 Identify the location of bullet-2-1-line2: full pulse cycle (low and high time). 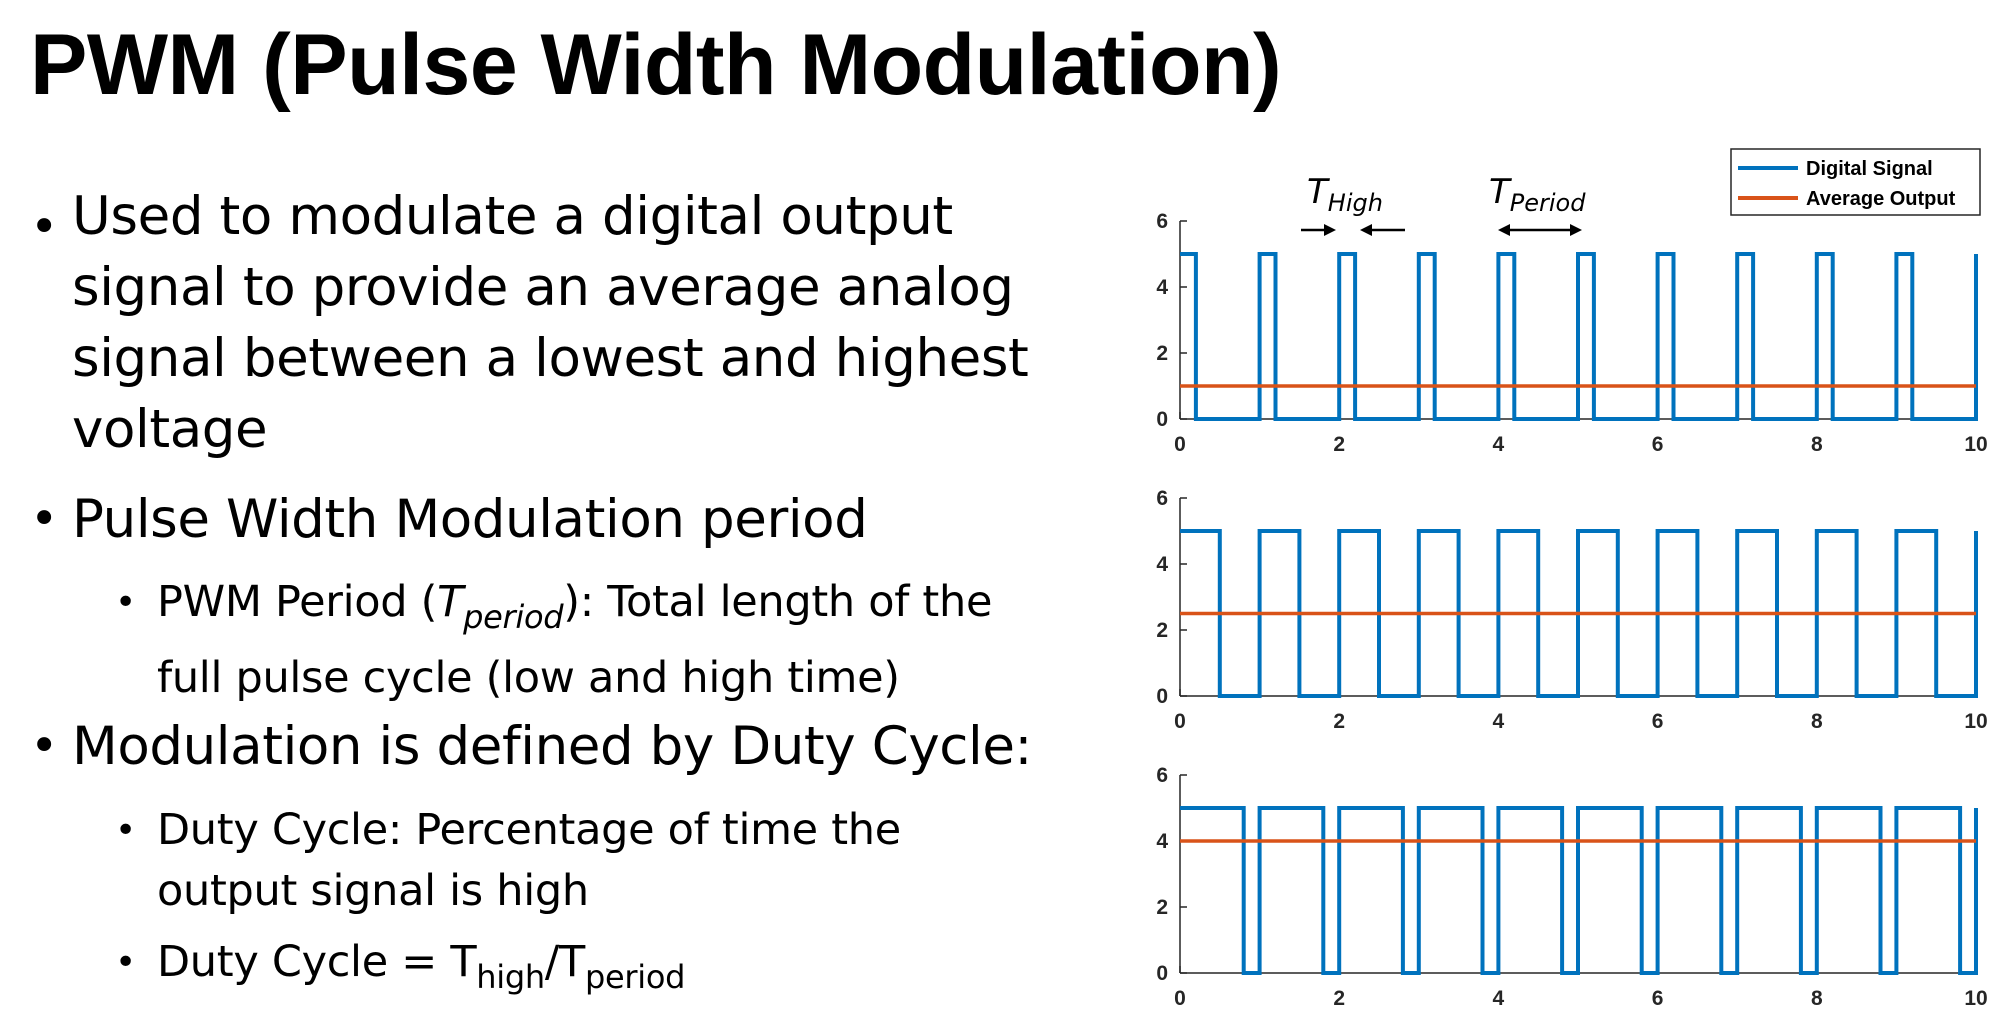
(528, 678).